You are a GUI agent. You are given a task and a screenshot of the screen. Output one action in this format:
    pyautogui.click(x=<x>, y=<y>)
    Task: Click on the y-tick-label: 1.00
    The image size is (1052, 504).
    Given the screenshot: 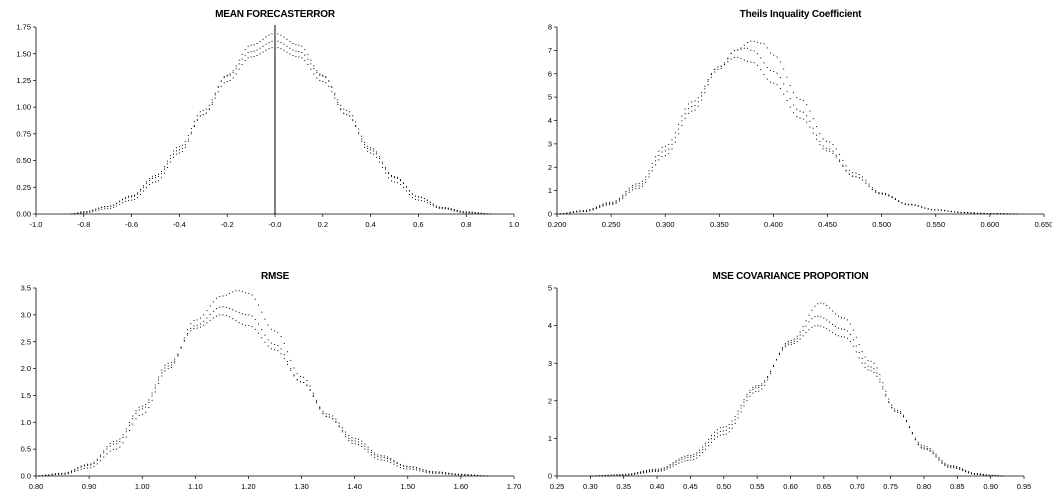 What is the action you would take?
    pyautogui.click(x=23, y=107)
    